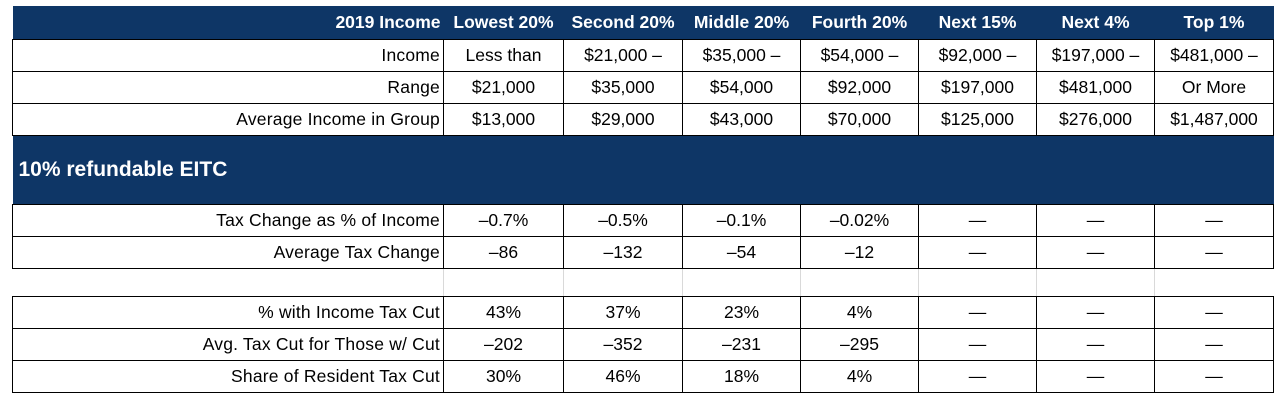 This screenshot has height=403, width=1285. I want to click on row-label: Range, so click(228, 87).